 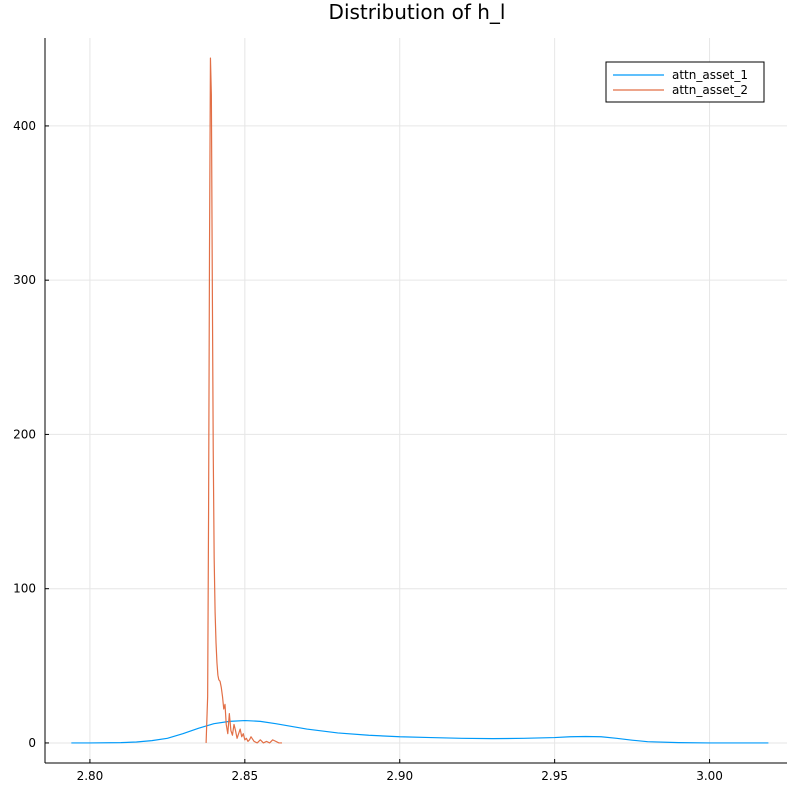 What do you see at coordinates (417, 12) in the screenshot?
I see `chart-title: Distribution of h_l` at bounding box center [417, 12].